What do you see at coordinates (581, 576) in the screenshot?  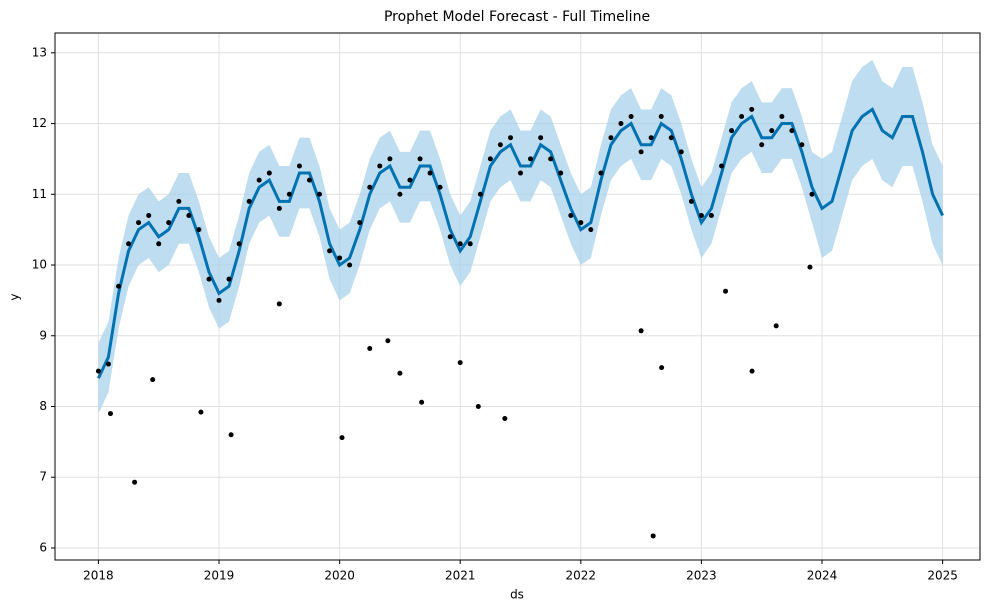 I see `x-tick-label: 2022` at bounding box center [581, 576].